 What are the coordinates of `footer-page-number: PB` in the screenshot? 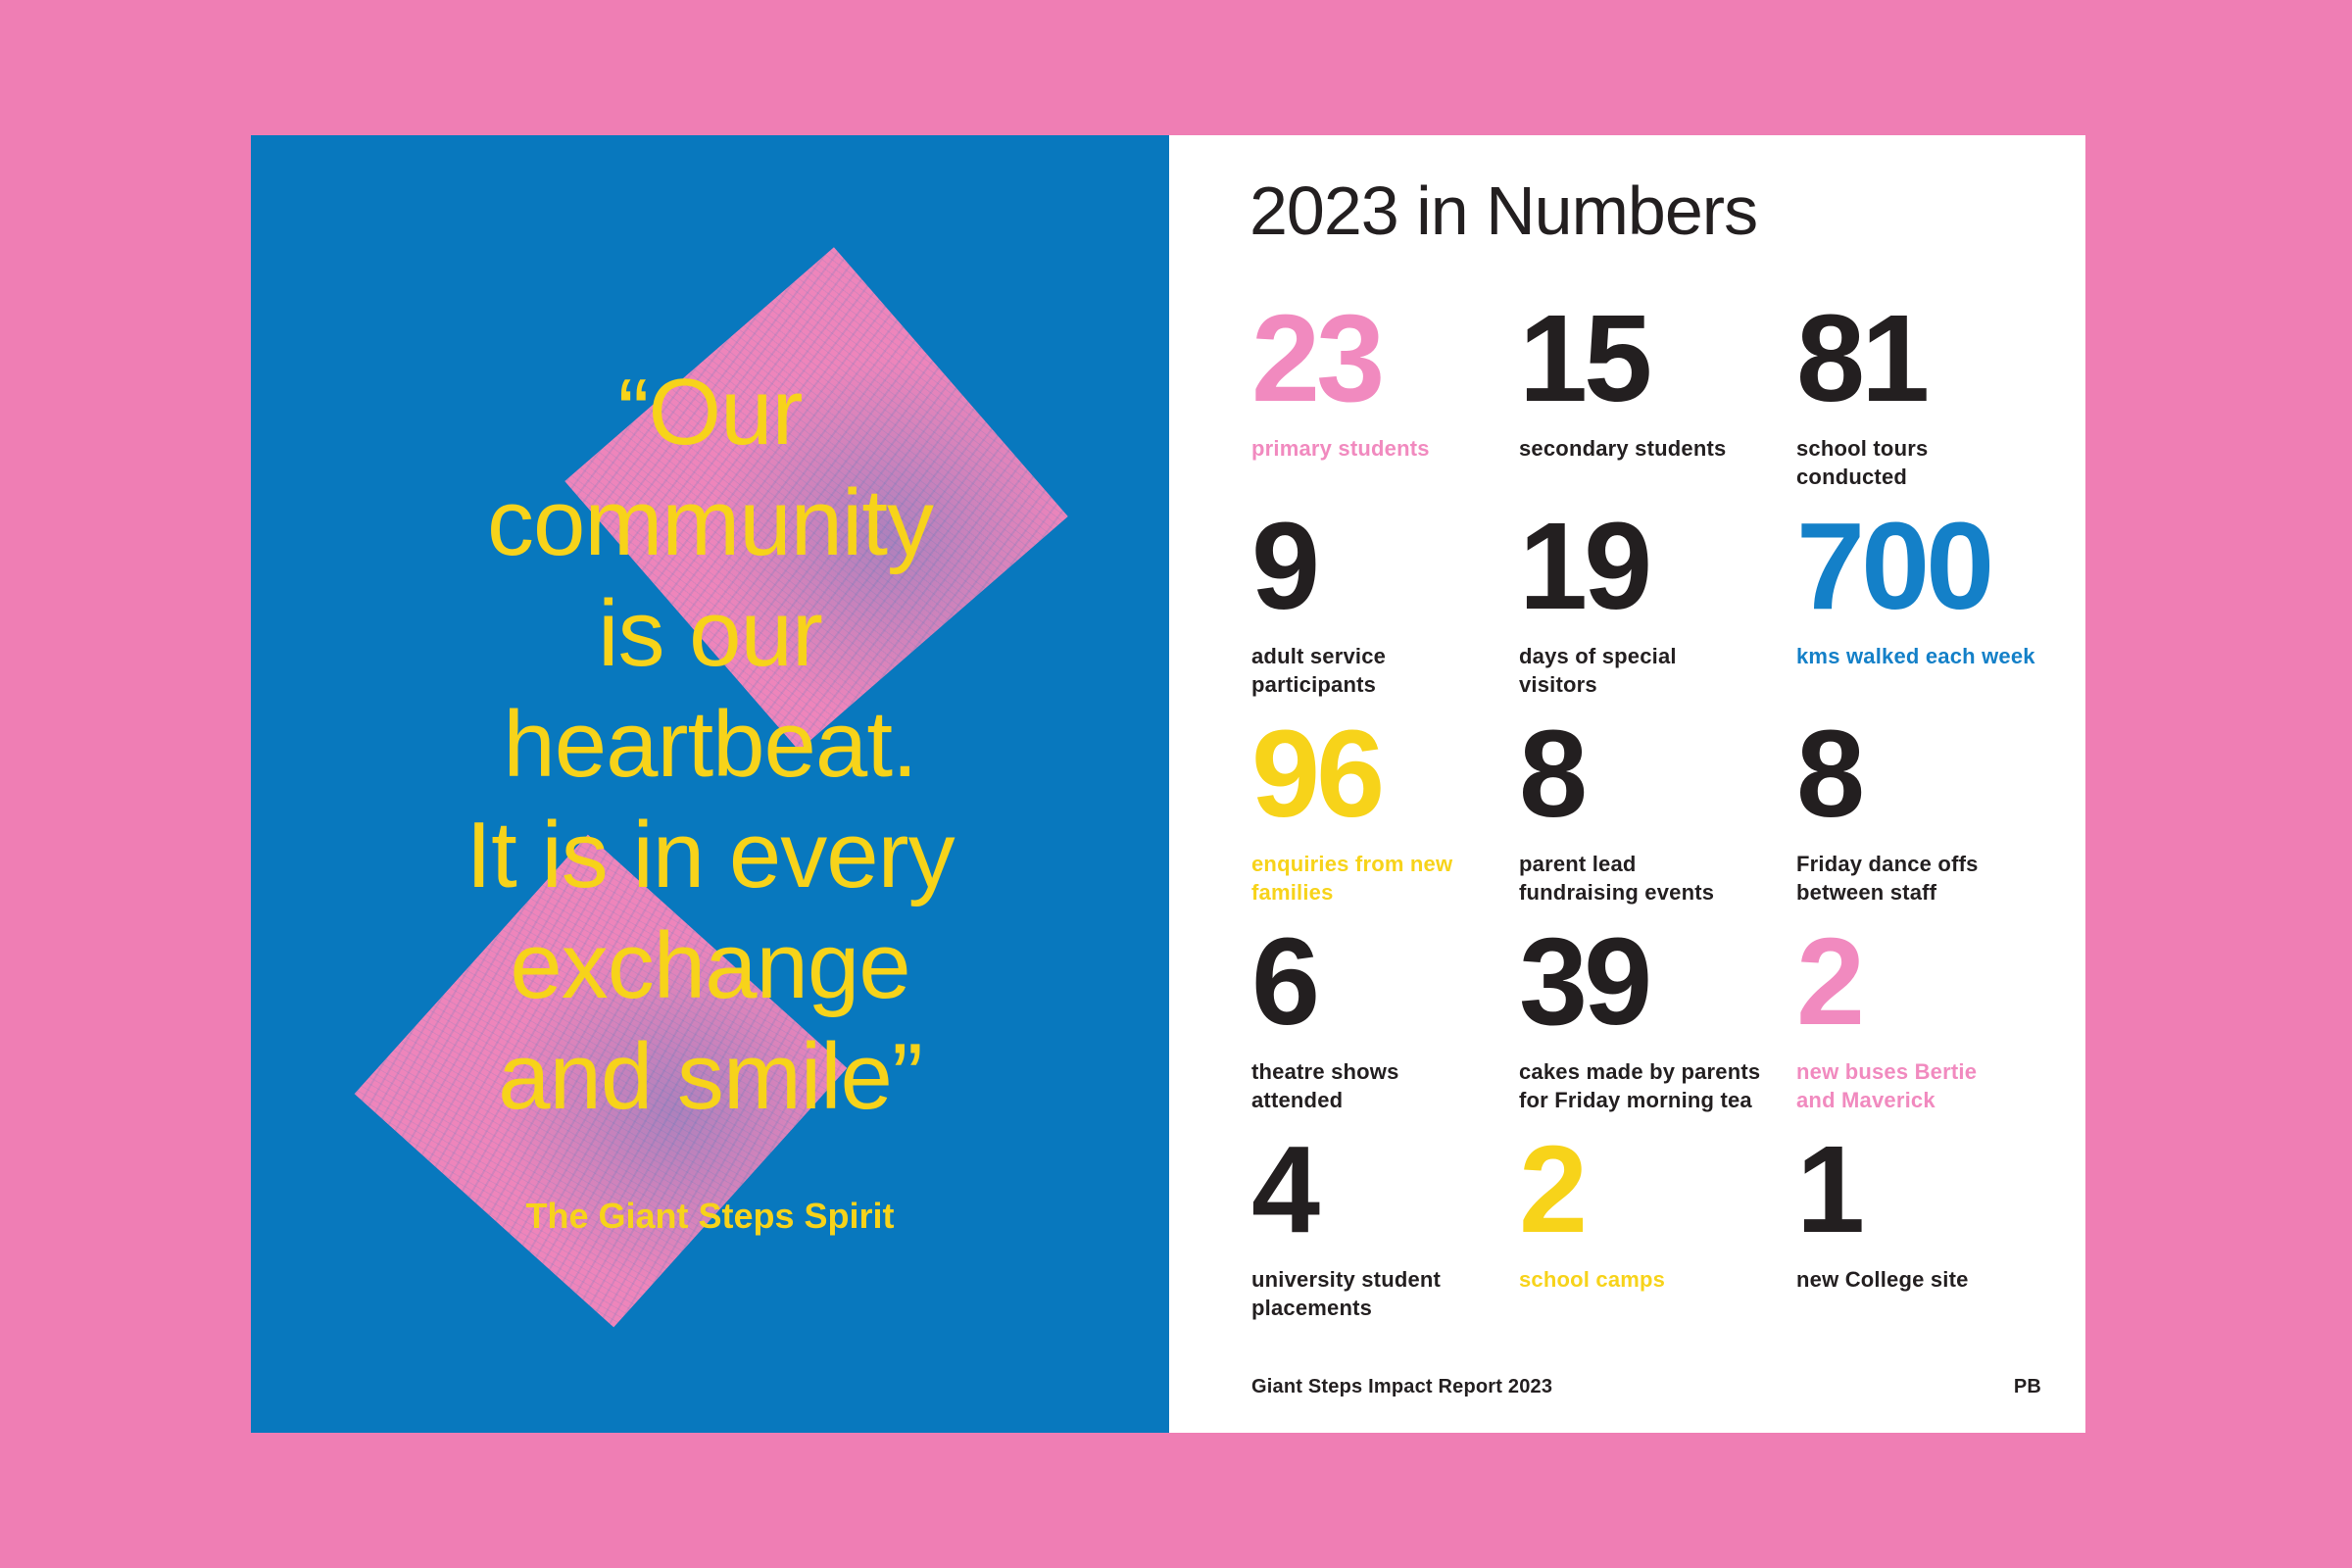 It's located at (2027, 1386).